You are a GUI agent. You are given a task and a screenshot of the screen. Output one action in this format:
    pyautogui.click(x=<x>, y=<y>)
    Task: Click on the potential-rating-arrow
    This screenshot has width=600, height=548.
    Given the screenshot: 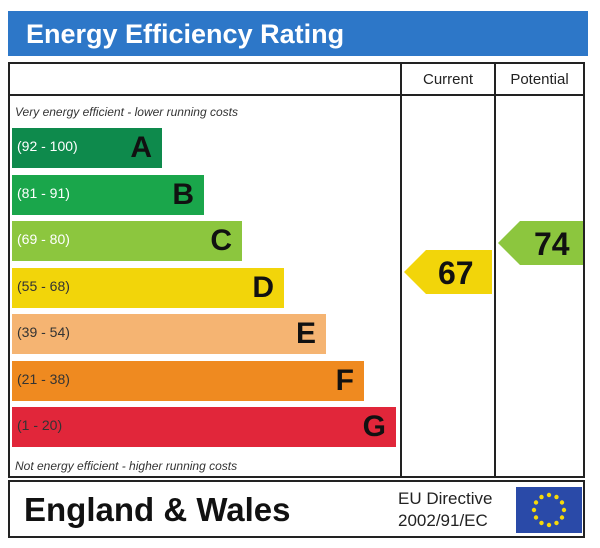 What is the action you would take?
    pyautogui.click(x=540, y=243)
    